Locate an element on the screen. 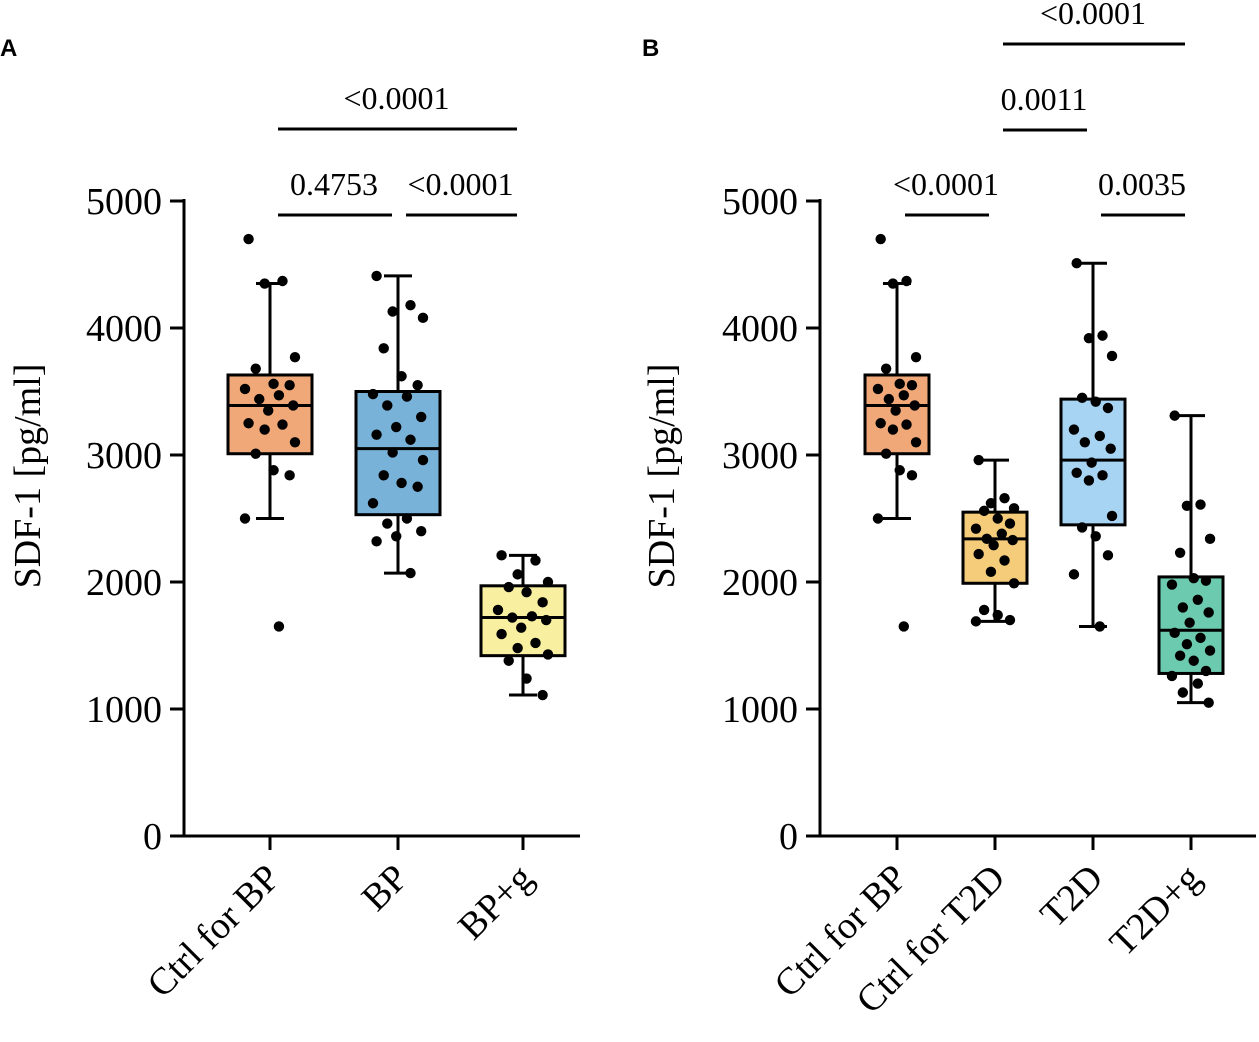  x-category-label: BP+g is located at coordinates (495, 902).